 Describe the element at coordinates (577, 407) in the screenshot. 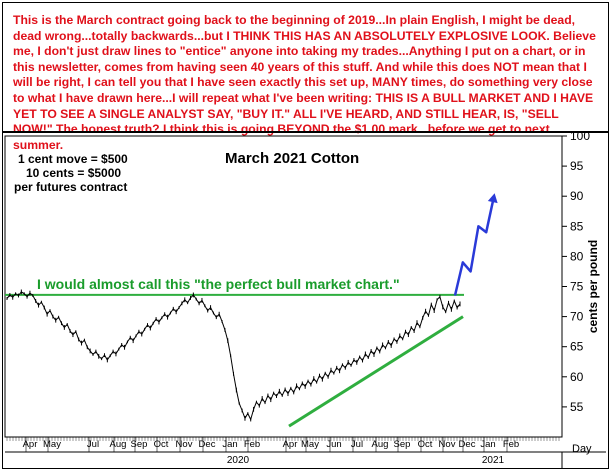

I see `y-tick-label: 55` at that location.